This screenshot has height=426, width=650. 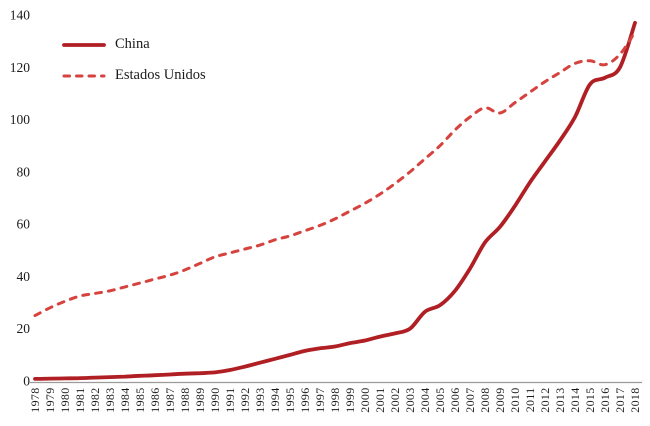 What do you see at coordinates (305, 400) in the screenshot?
I see `x-axis-tick-label: 1996` at bounding box center [305, 400].